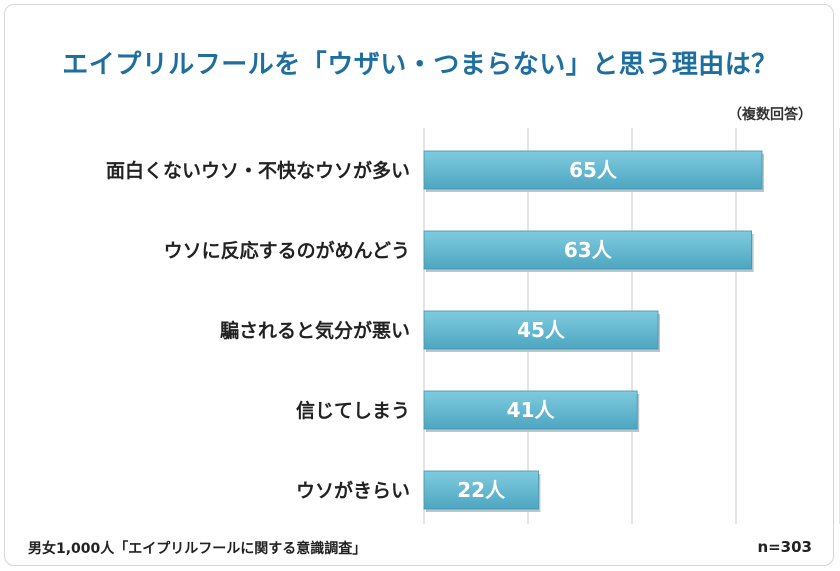  What do you see at coordinates (258, 170) in the screenshot?
I see `category-label: 面白くないウソ・不快なウソが多い` at bounding box center [258, 170].